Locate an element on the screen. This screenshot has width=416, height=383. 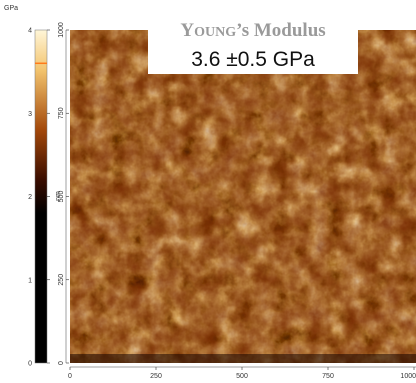
y-tick-label: 500 is located at coordinates (61, 197).